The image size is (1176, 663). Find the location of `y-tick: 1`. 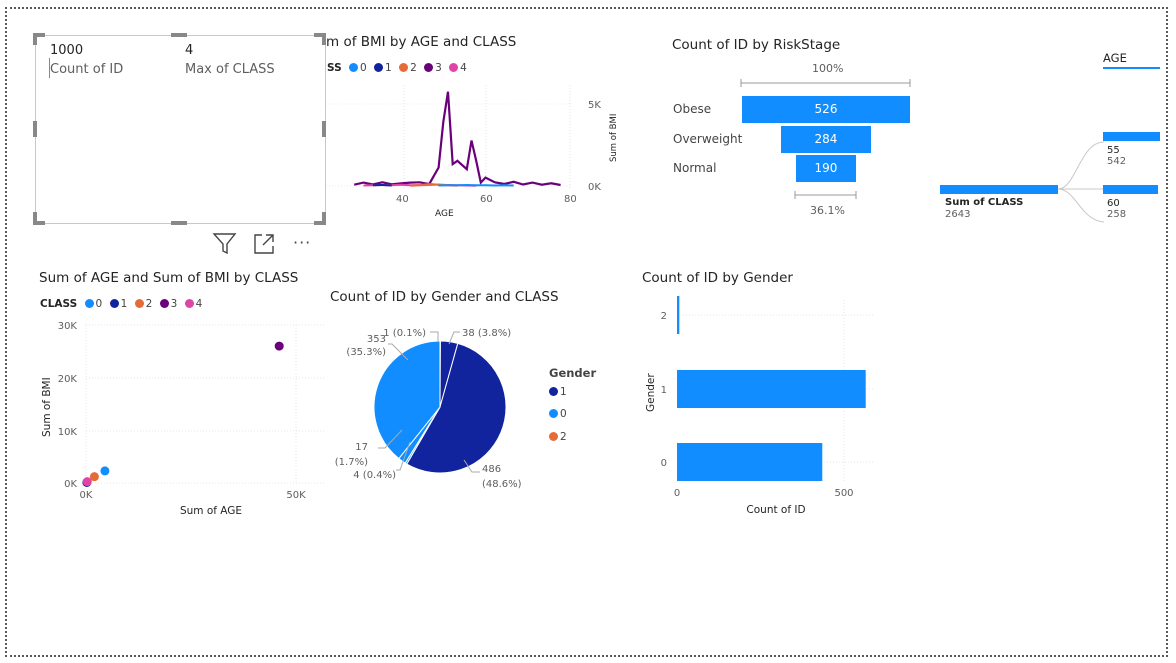

y-tick: 1 is located at coordinates (664, 390).